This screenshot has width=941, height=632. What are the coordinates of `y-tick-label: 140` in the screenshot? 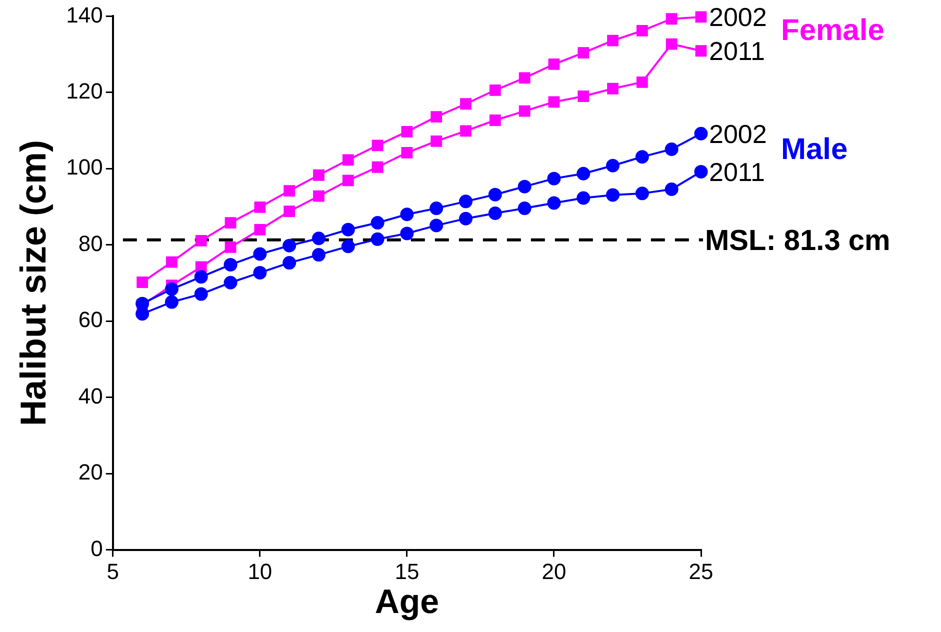 It's located at (84, 15).